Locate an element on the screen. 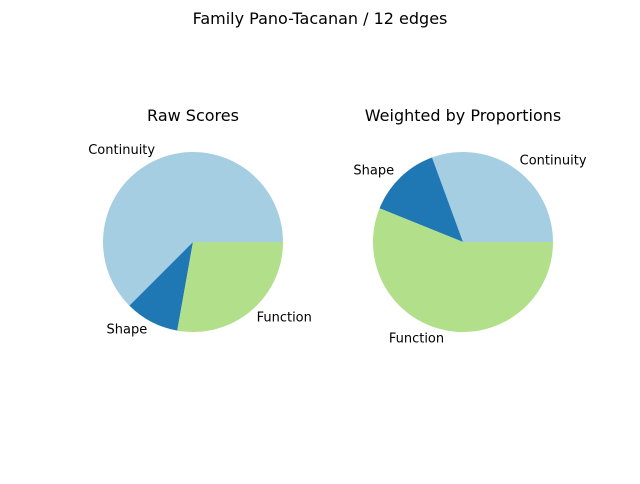 This screenshot has width=640, height=484. figure-title: Family Pano-Tacanan / 12 edges is located at coordinates (320, 18).